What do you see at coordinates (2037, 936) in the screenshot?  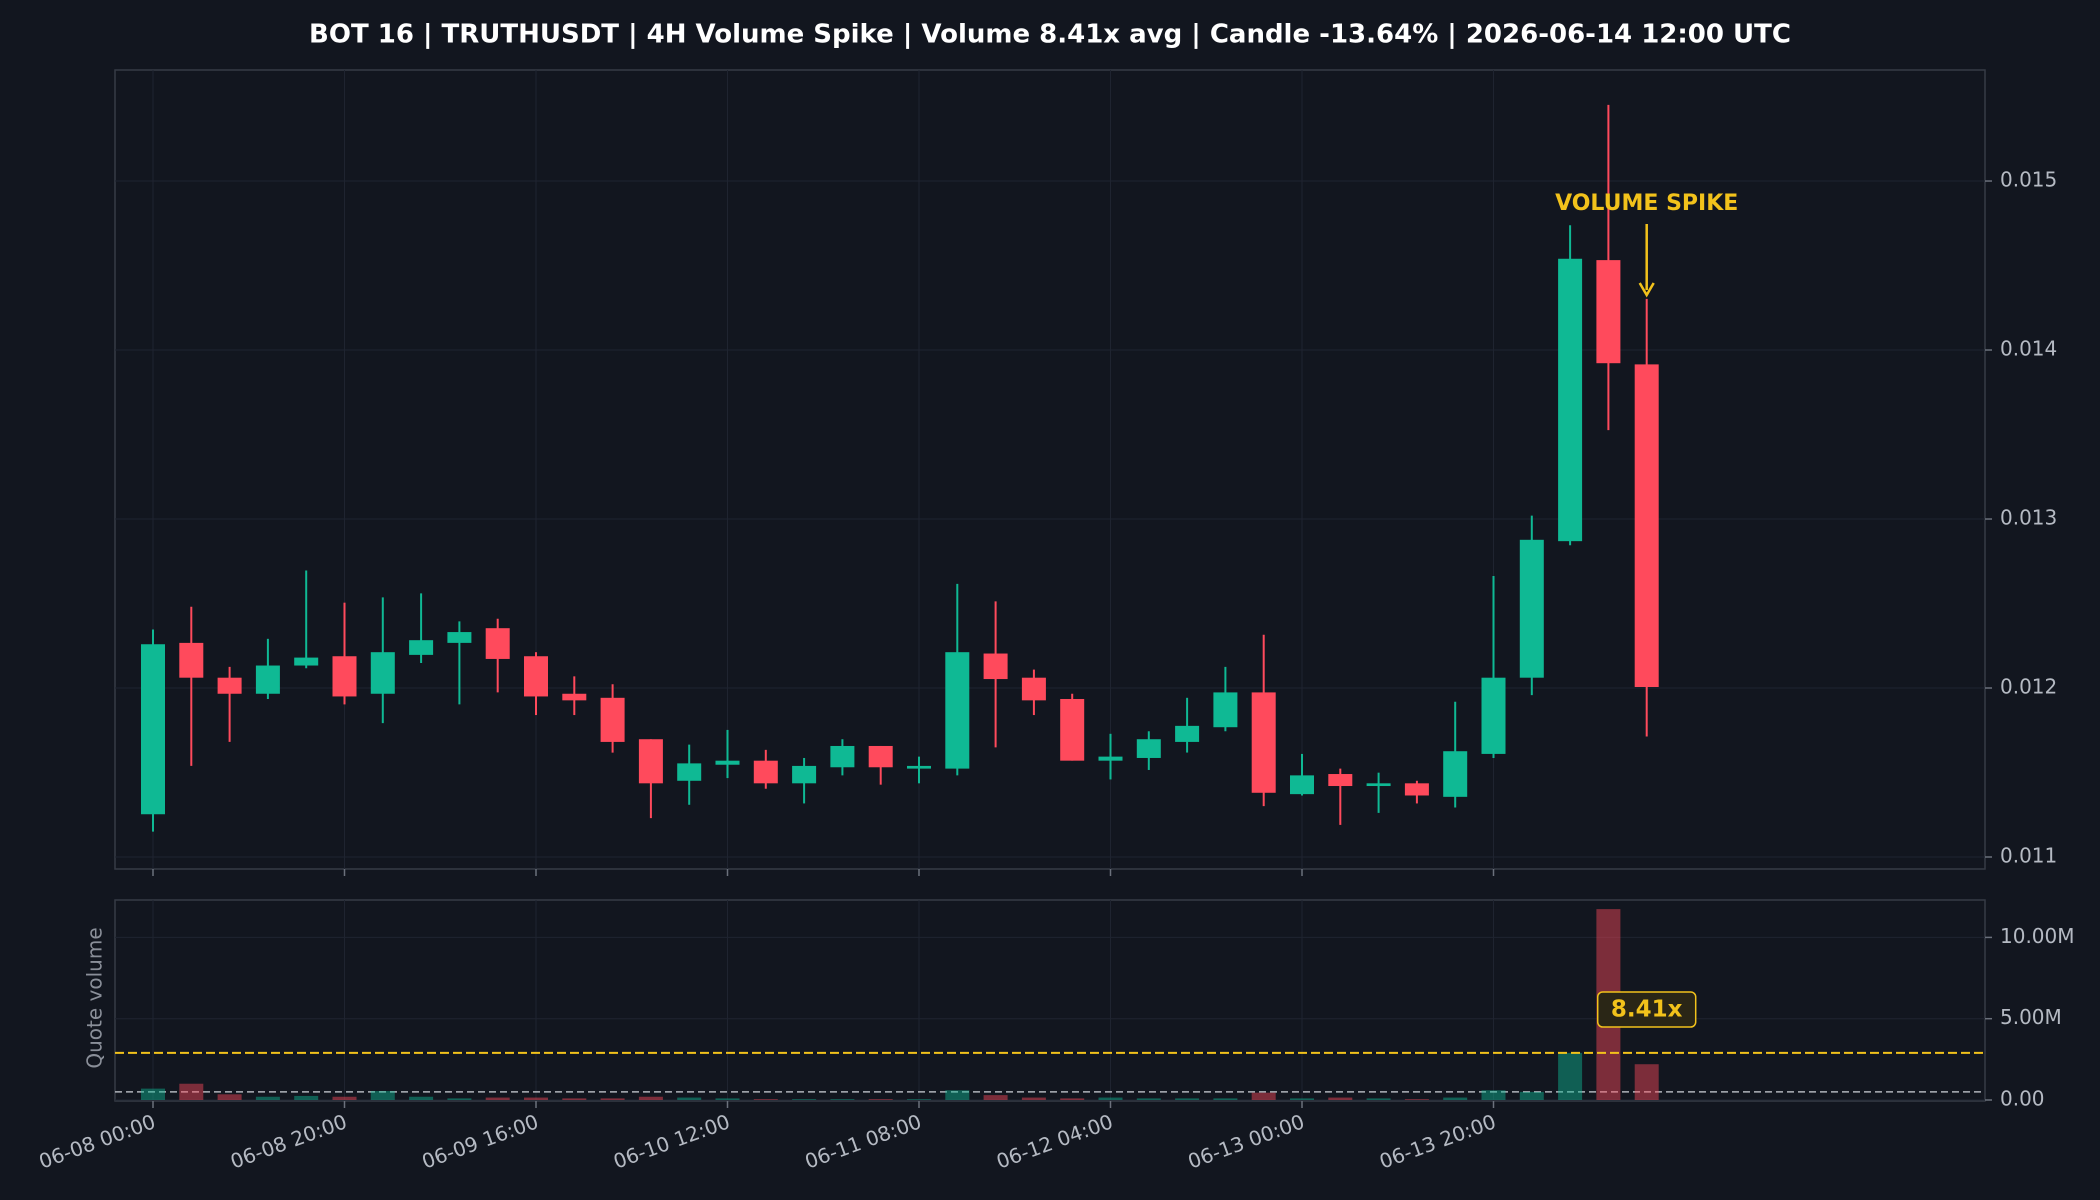 I see `y-tick-label: 10.00M` at bounding box center [2037, 936].